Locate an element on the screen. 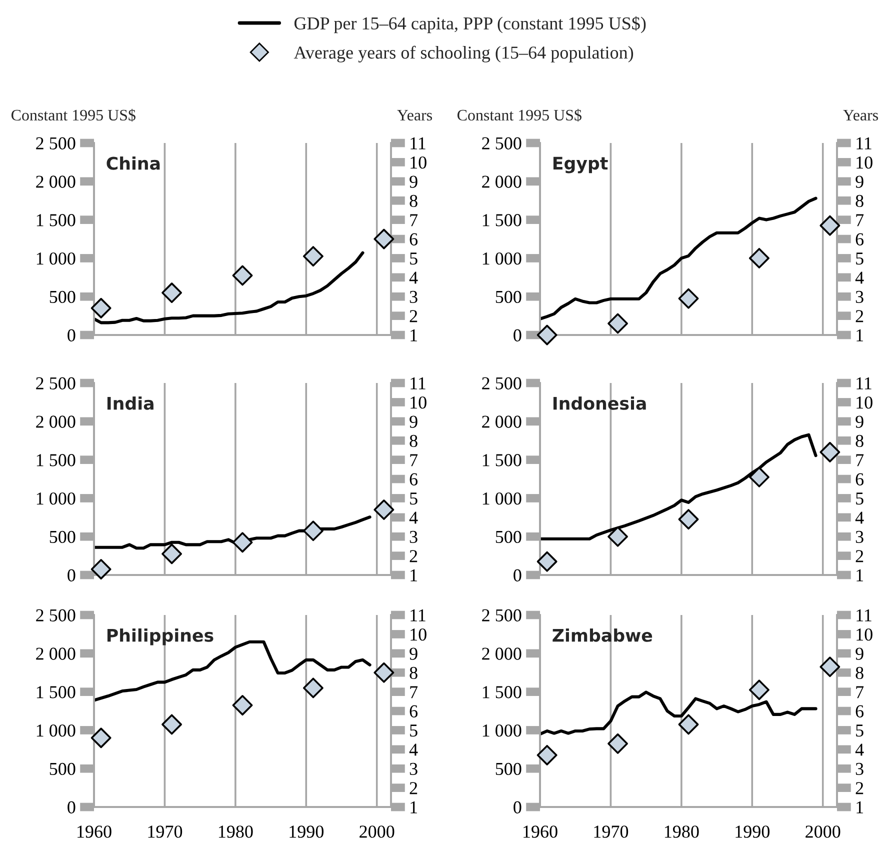 The width and height of the screenshot is (886, 857). x-tick-label: 1970 is located at coordinates (165, 832).